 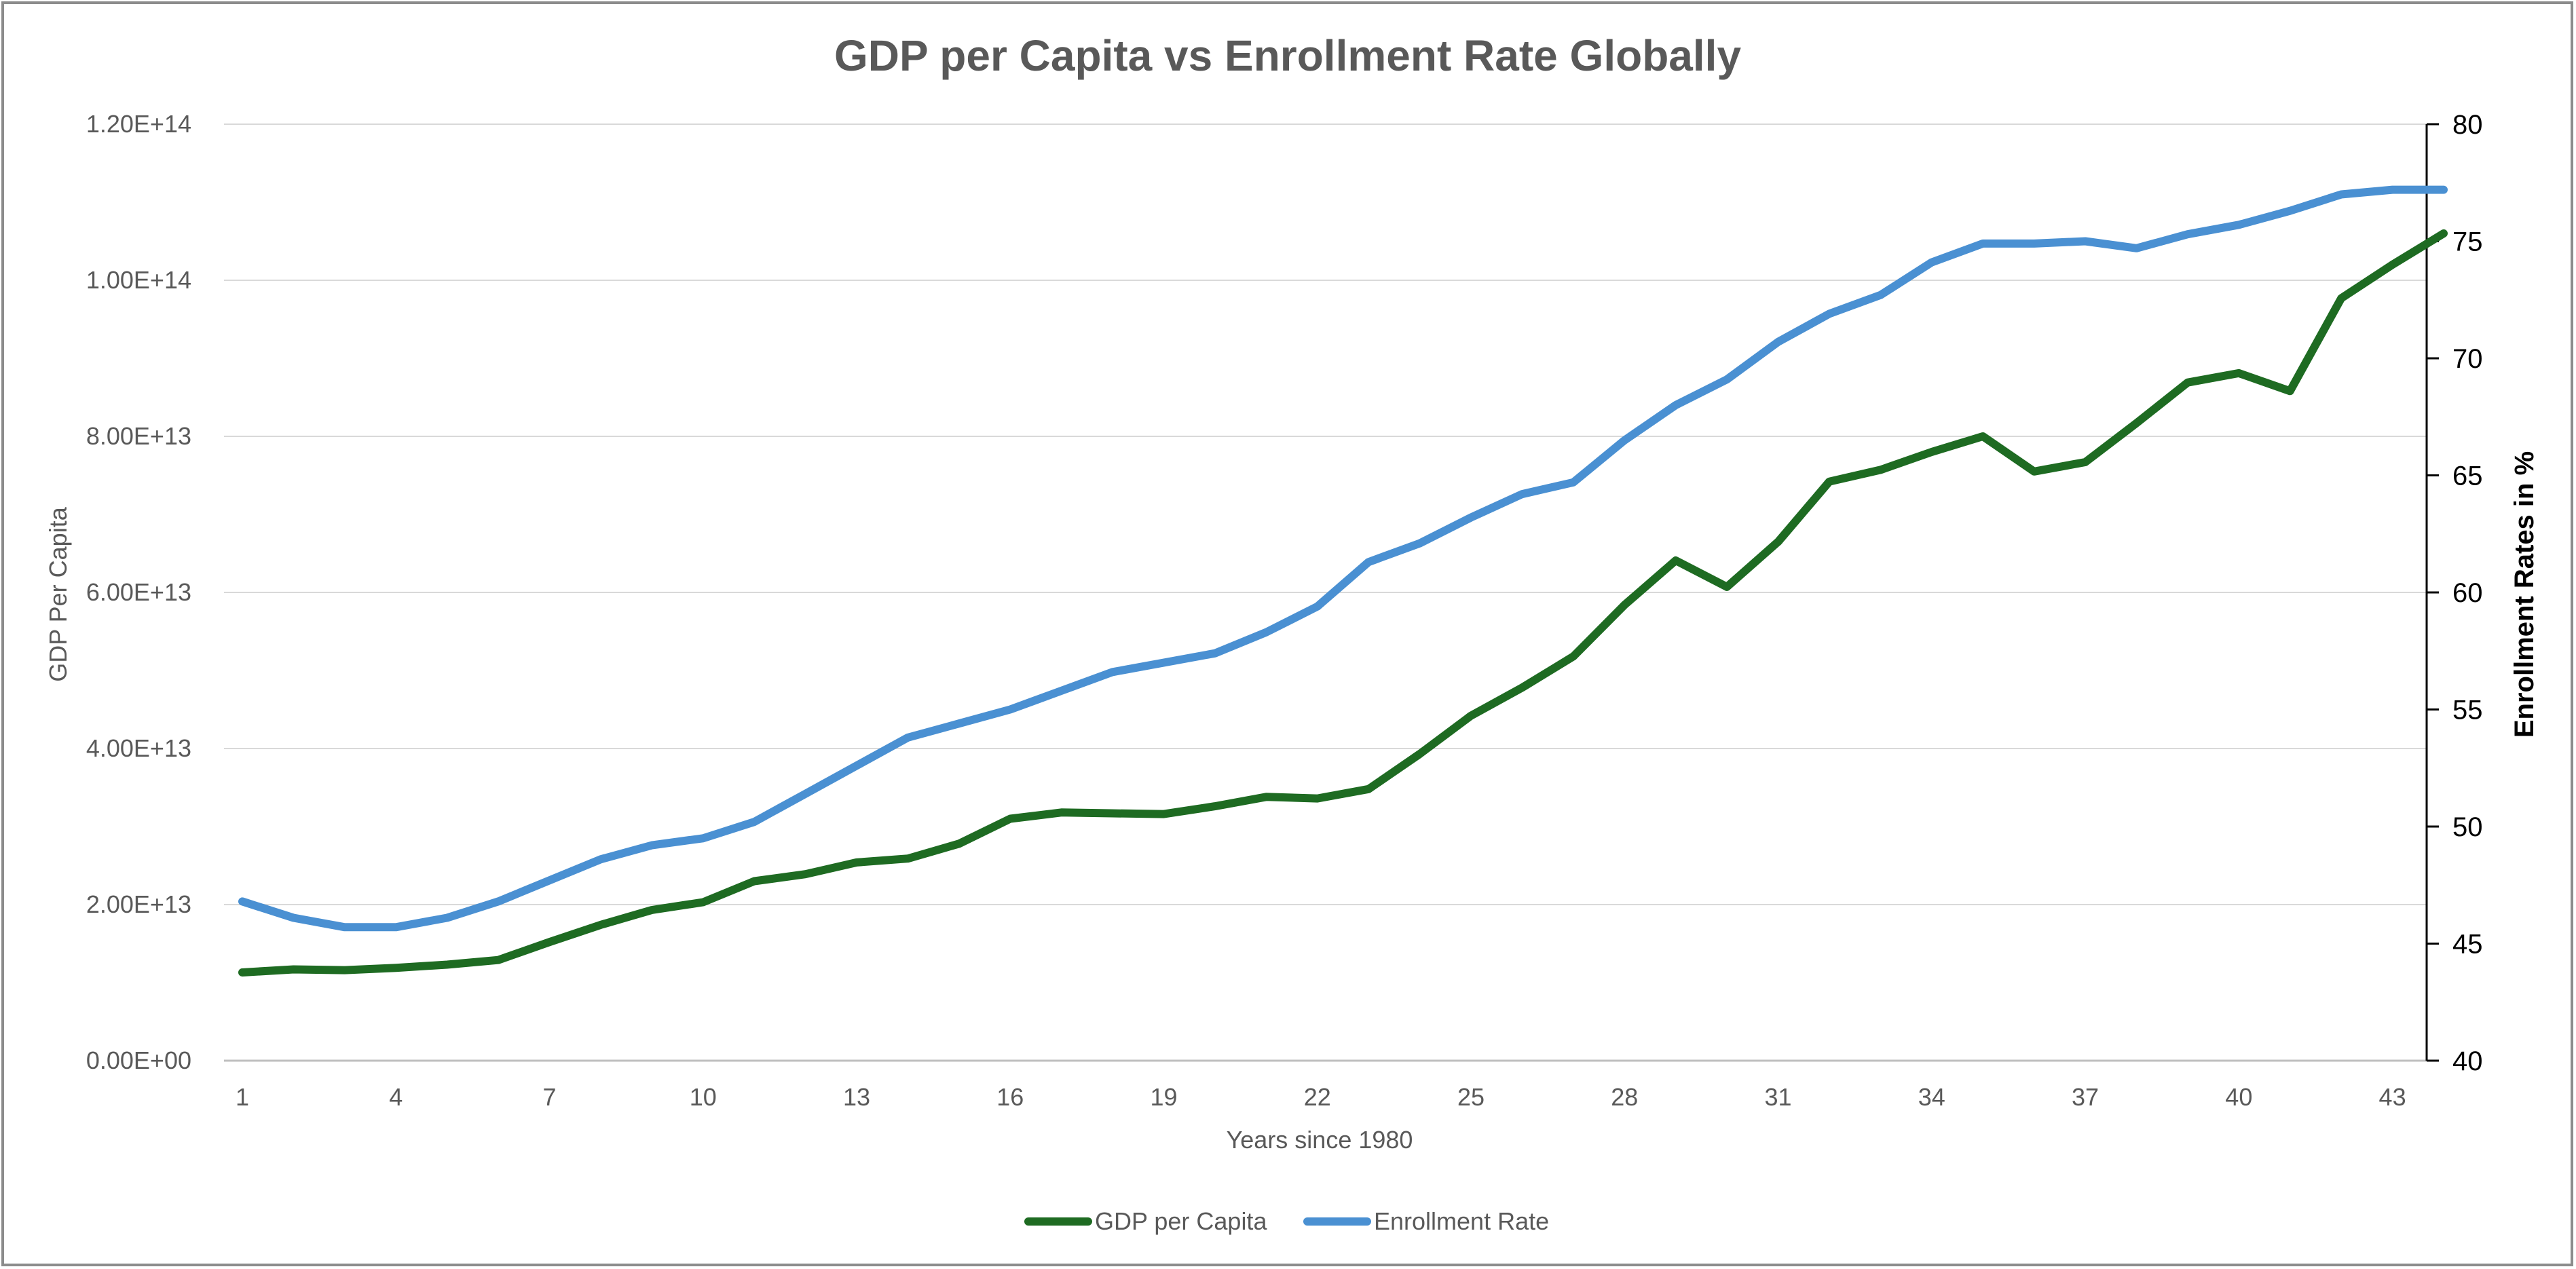 I want to click on x-tick-label: 43, so click(x=2393, y=1097).